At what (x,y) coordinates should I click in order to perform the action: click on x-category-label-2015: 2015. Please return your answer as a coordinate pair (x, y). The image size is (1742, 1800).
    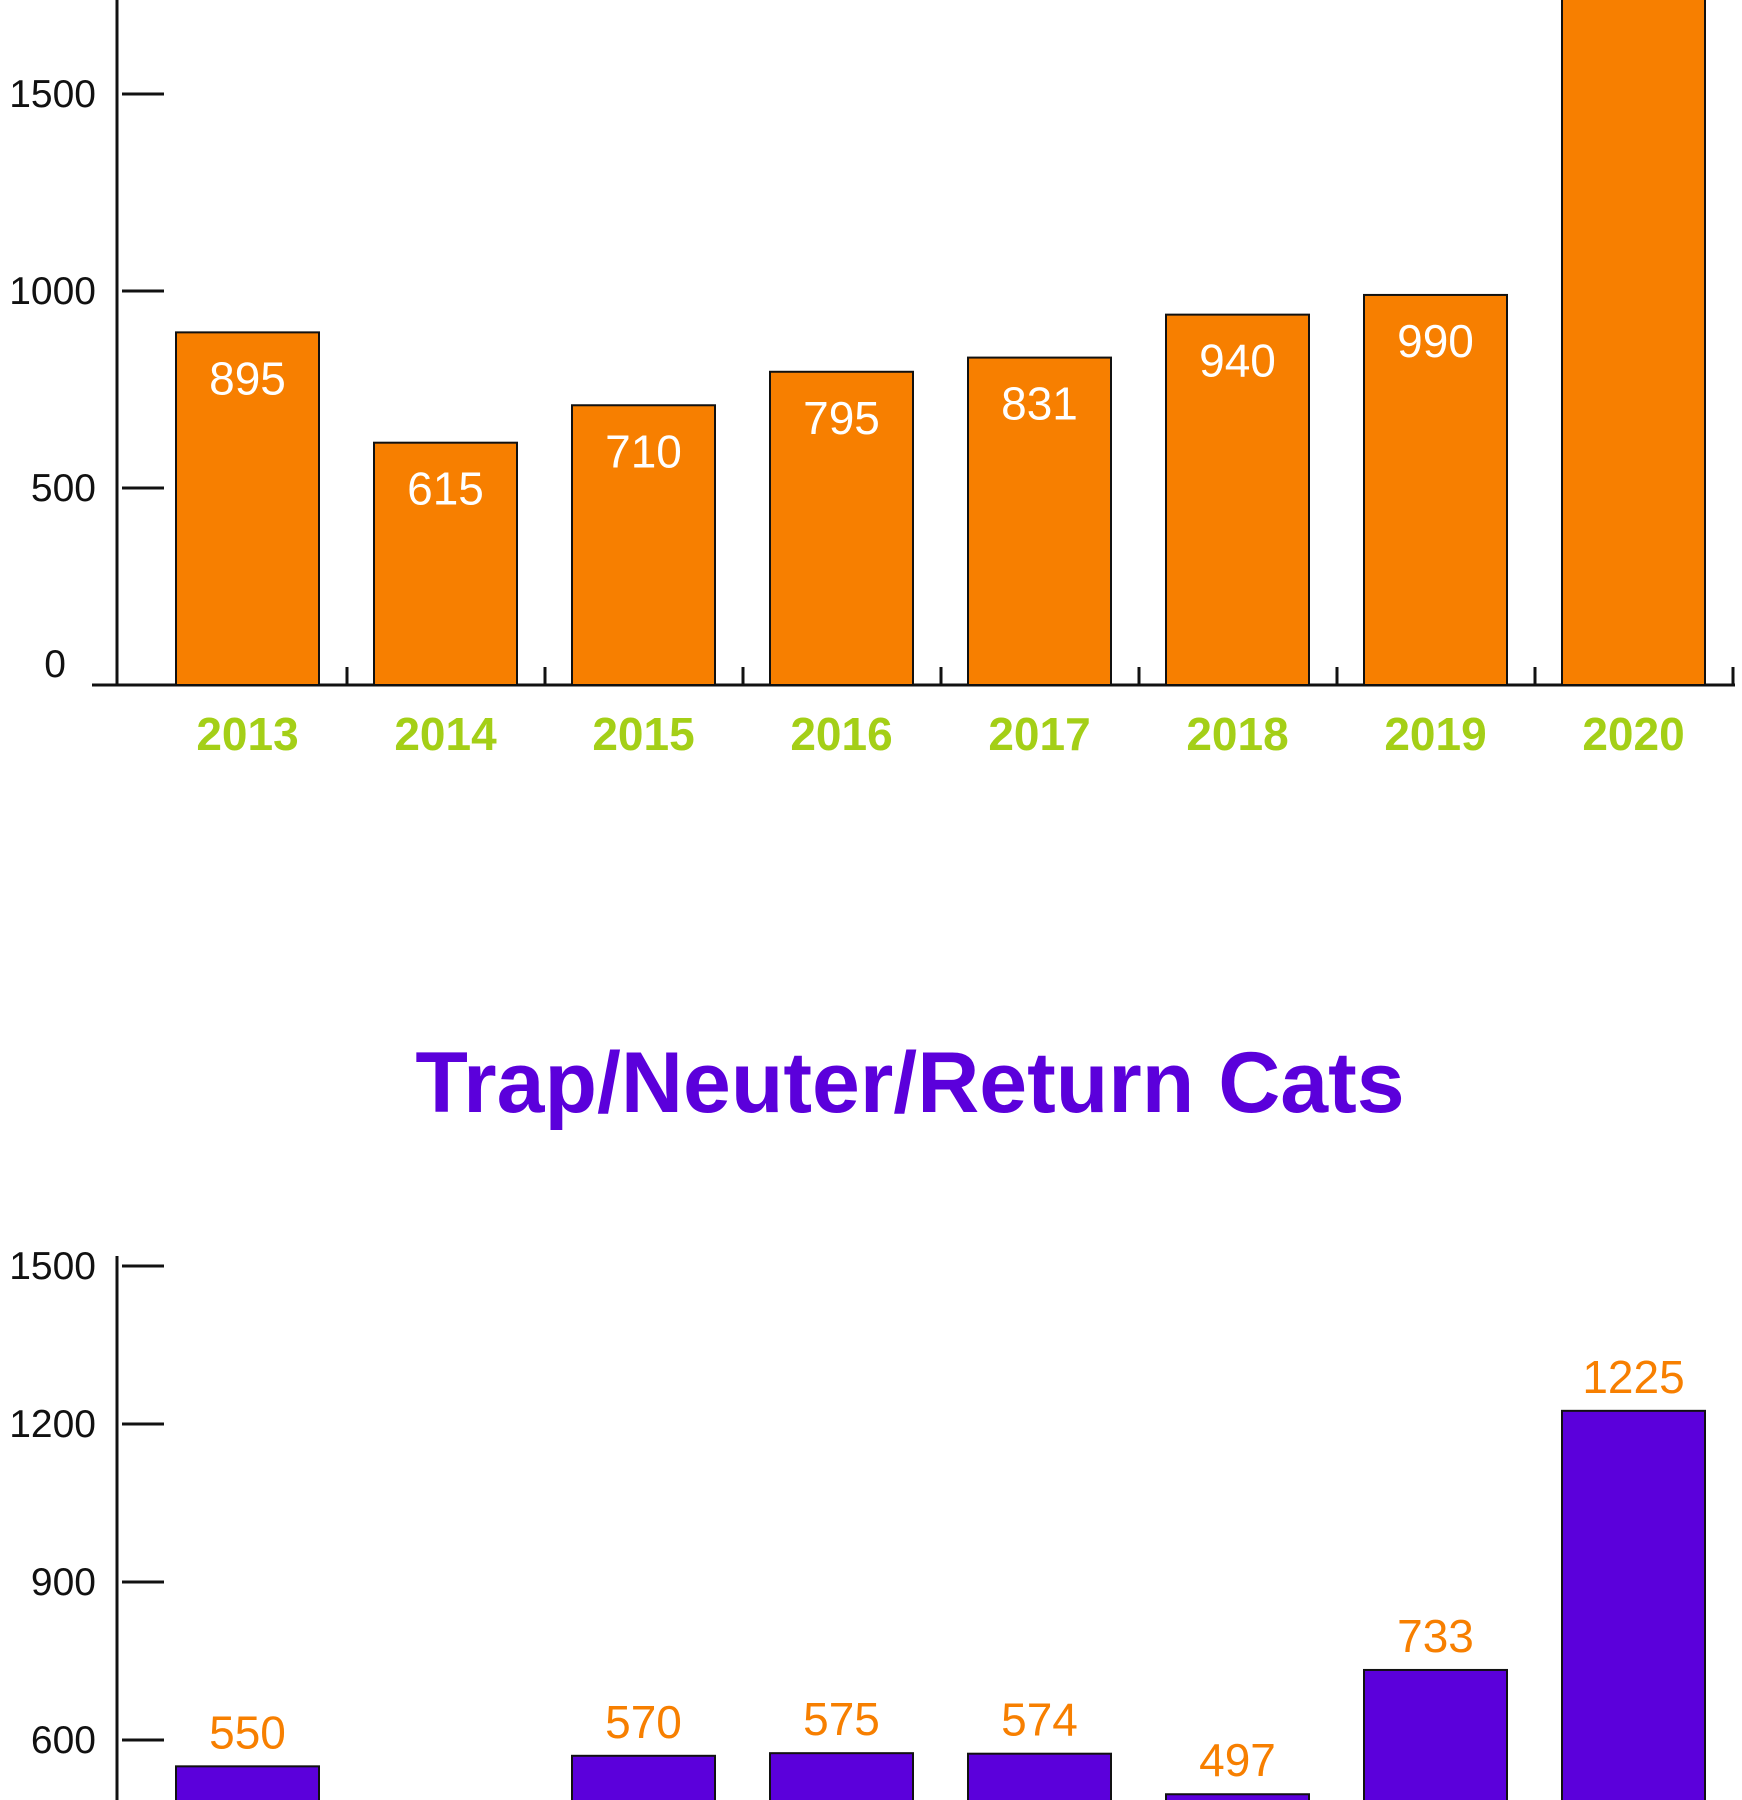
    Looking at the image, I should click on (643, 734).